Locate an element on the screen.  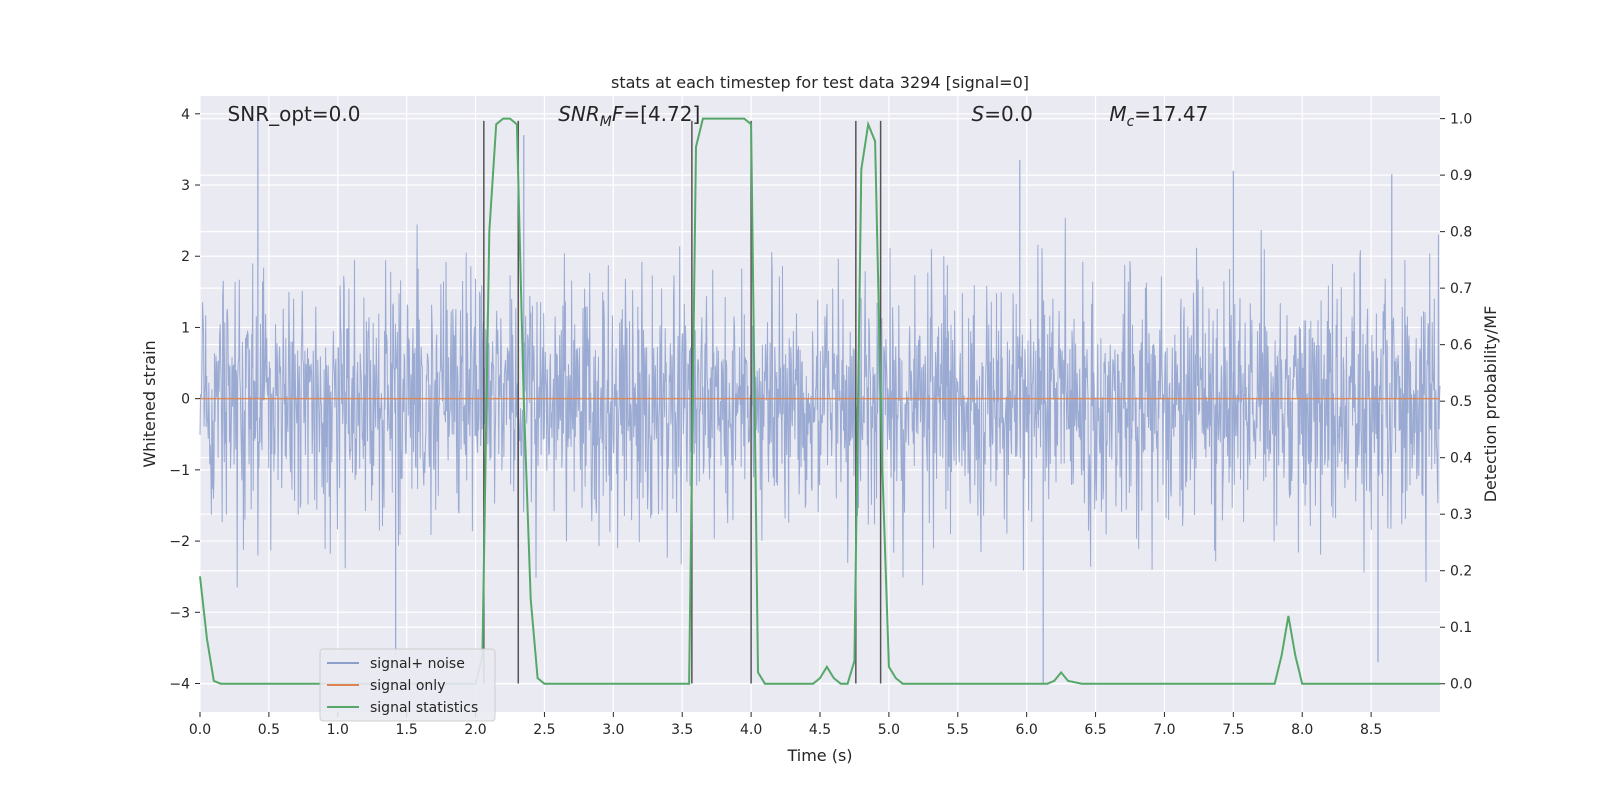
y2-axis-ticks: 1.0 0.9 0.8 0.7 0.6 0.5 0.4 0.3 0.2 0.1 0.0 is located at coordinates (1456, 402).